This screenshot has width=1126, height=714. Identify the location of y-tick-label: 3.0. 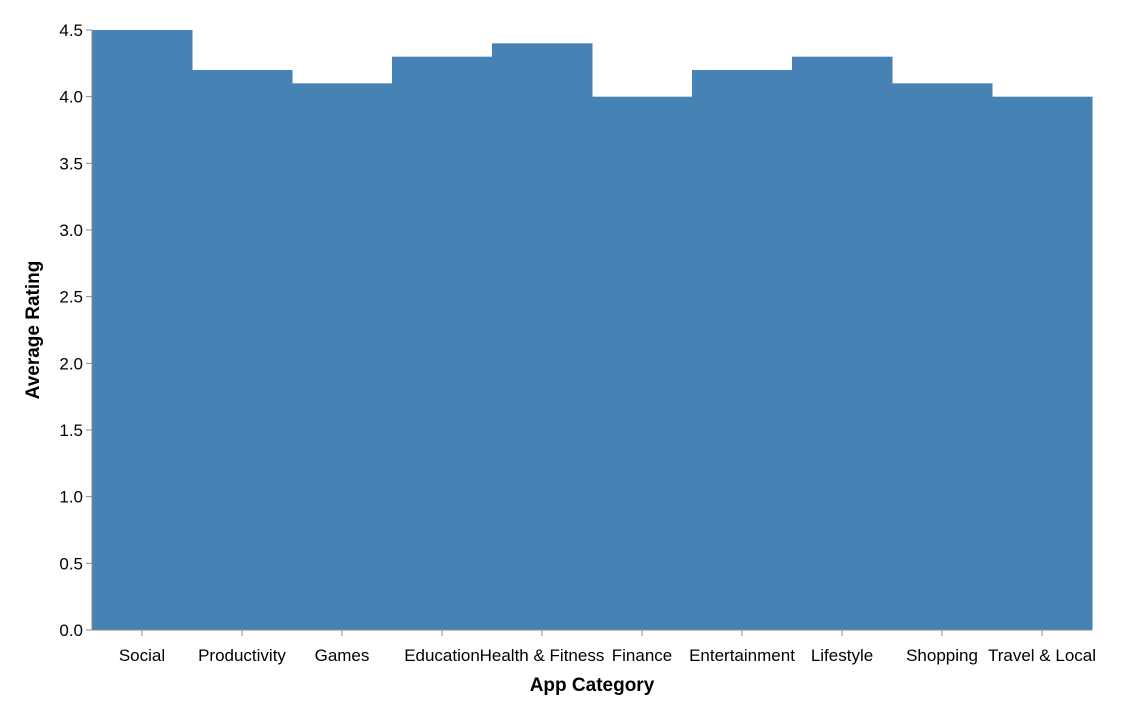
(71, 230).